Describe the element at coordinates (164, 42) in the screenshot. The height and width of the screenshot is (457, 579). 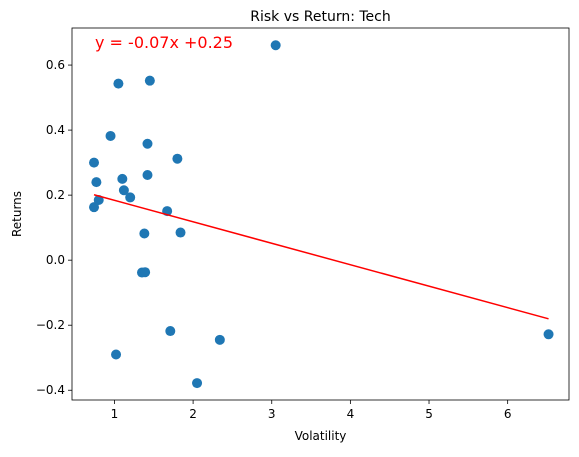
I see `regression-equation: y = -0.07x +0.25` at that location.